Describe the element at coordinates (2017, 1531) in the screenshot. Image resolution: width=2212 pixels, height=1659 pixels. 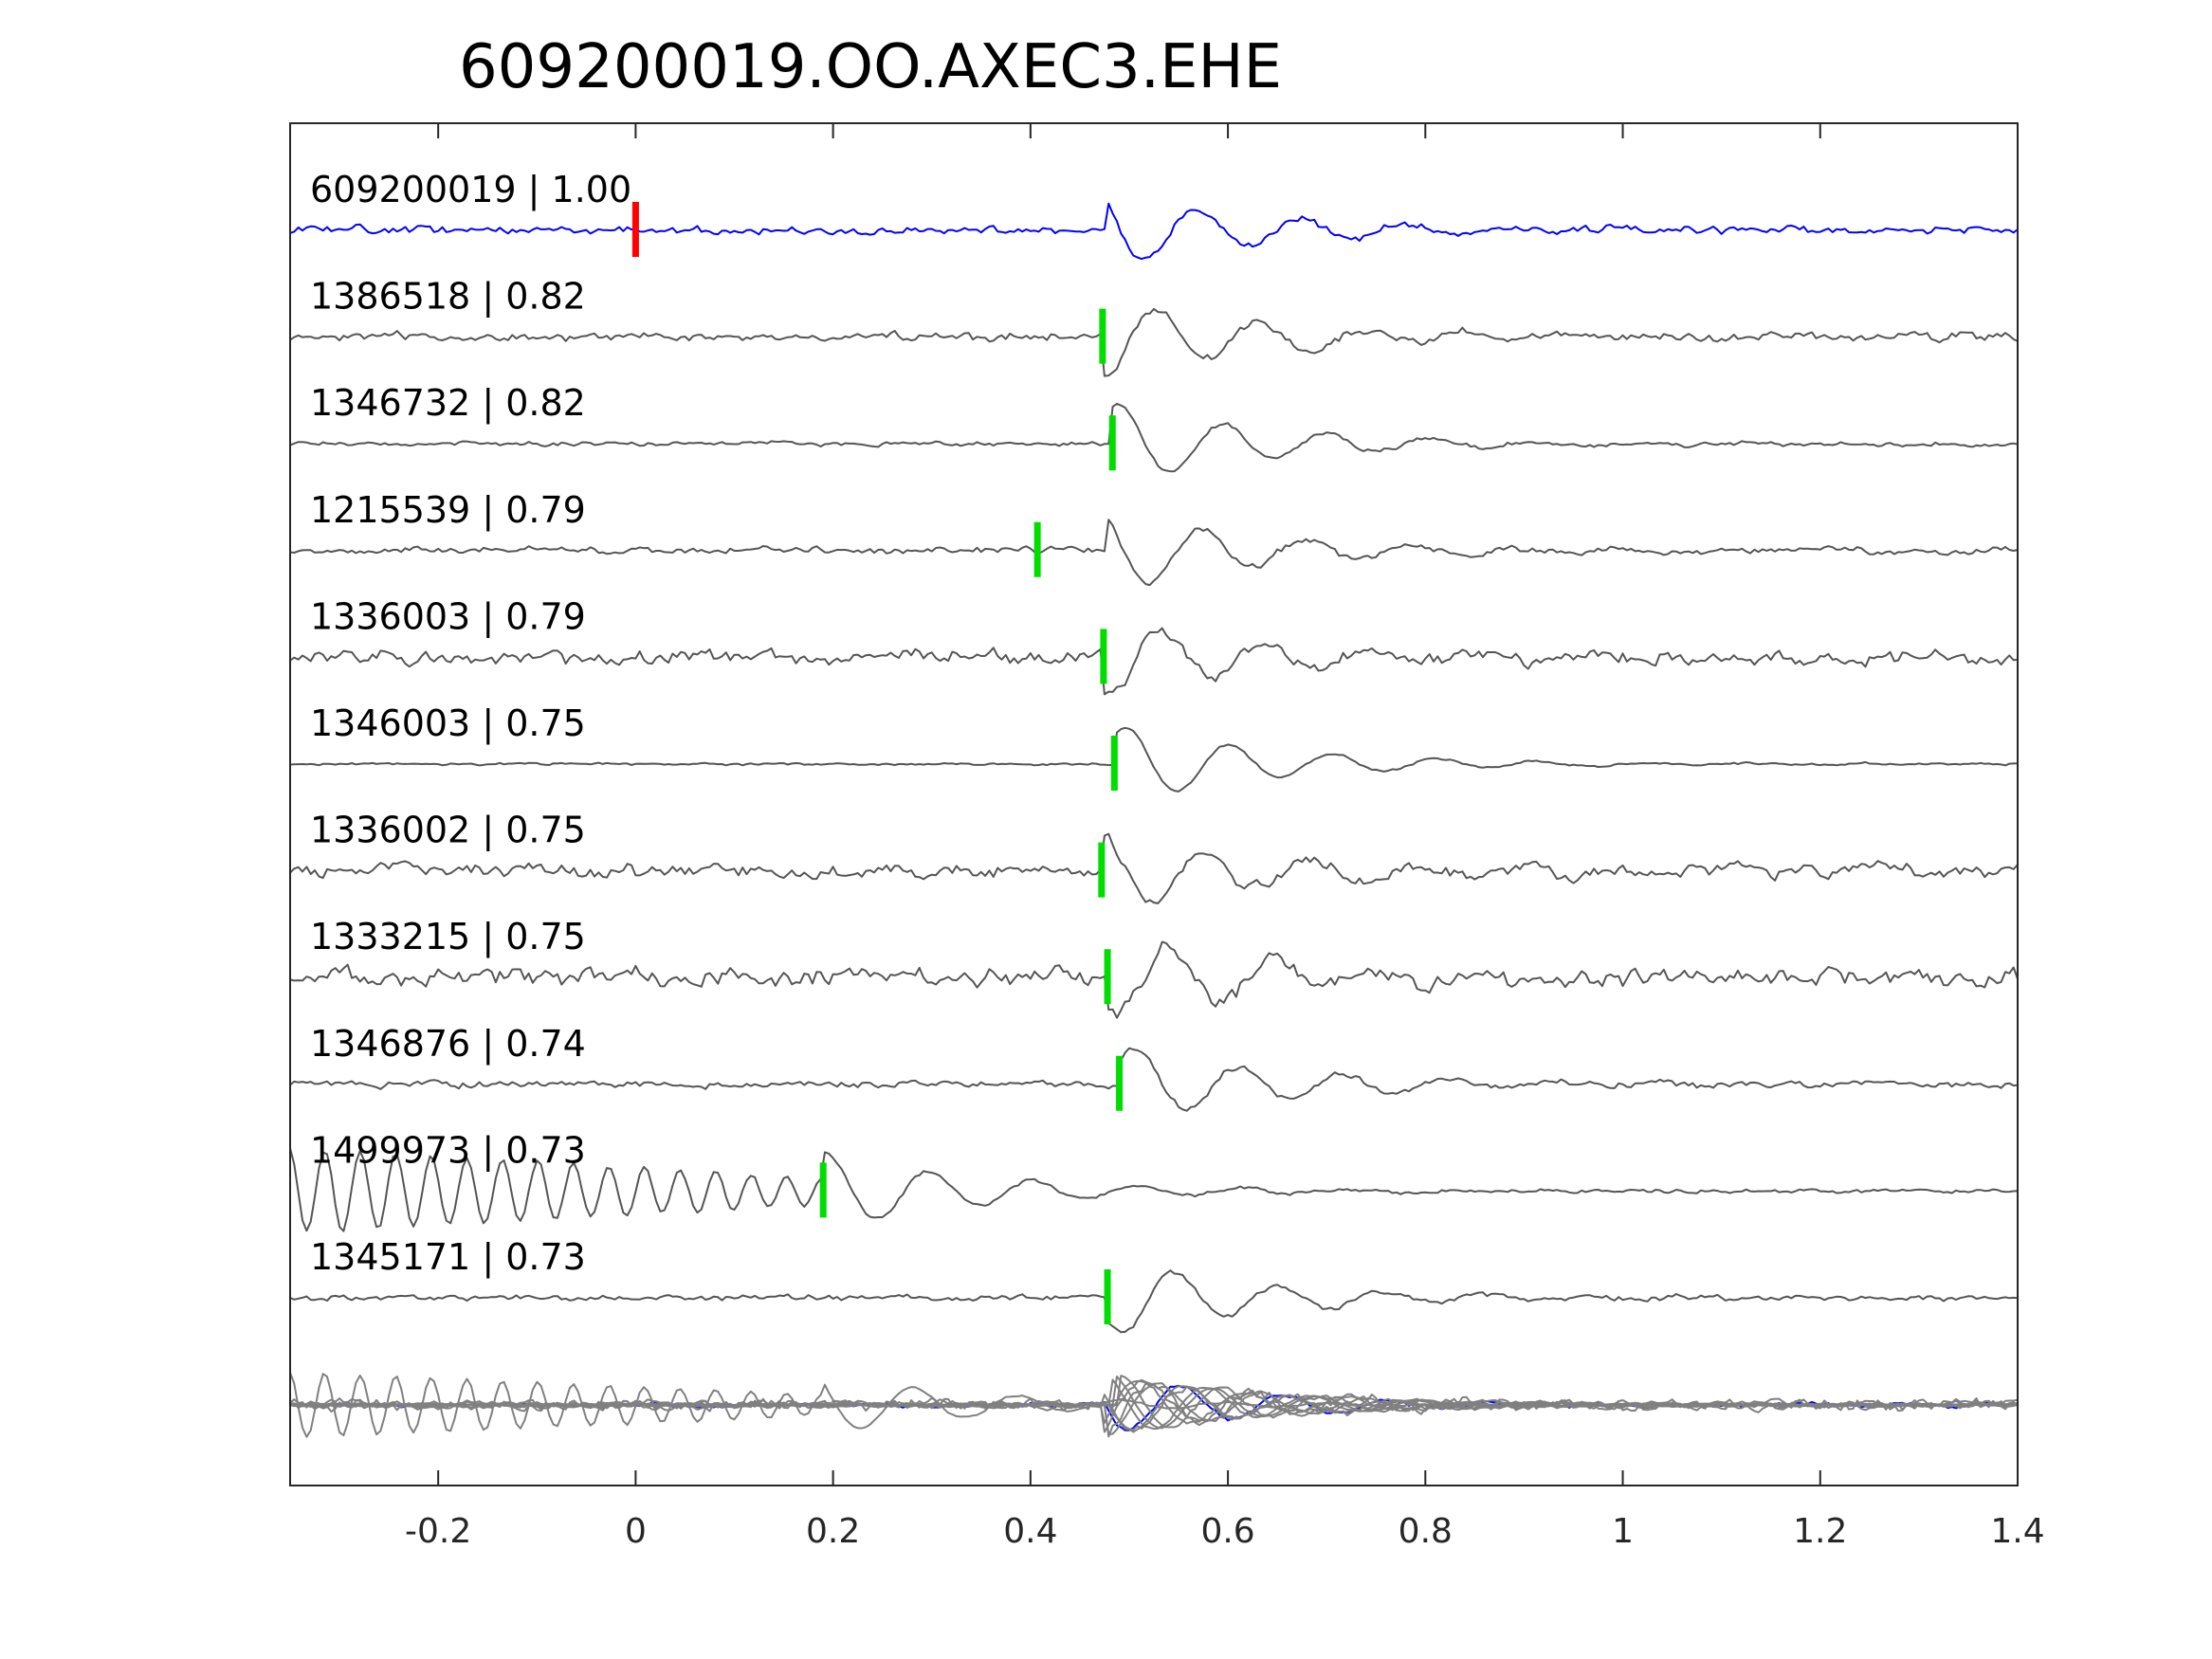
I see `x-tick-label-8: 1.4` at that location.